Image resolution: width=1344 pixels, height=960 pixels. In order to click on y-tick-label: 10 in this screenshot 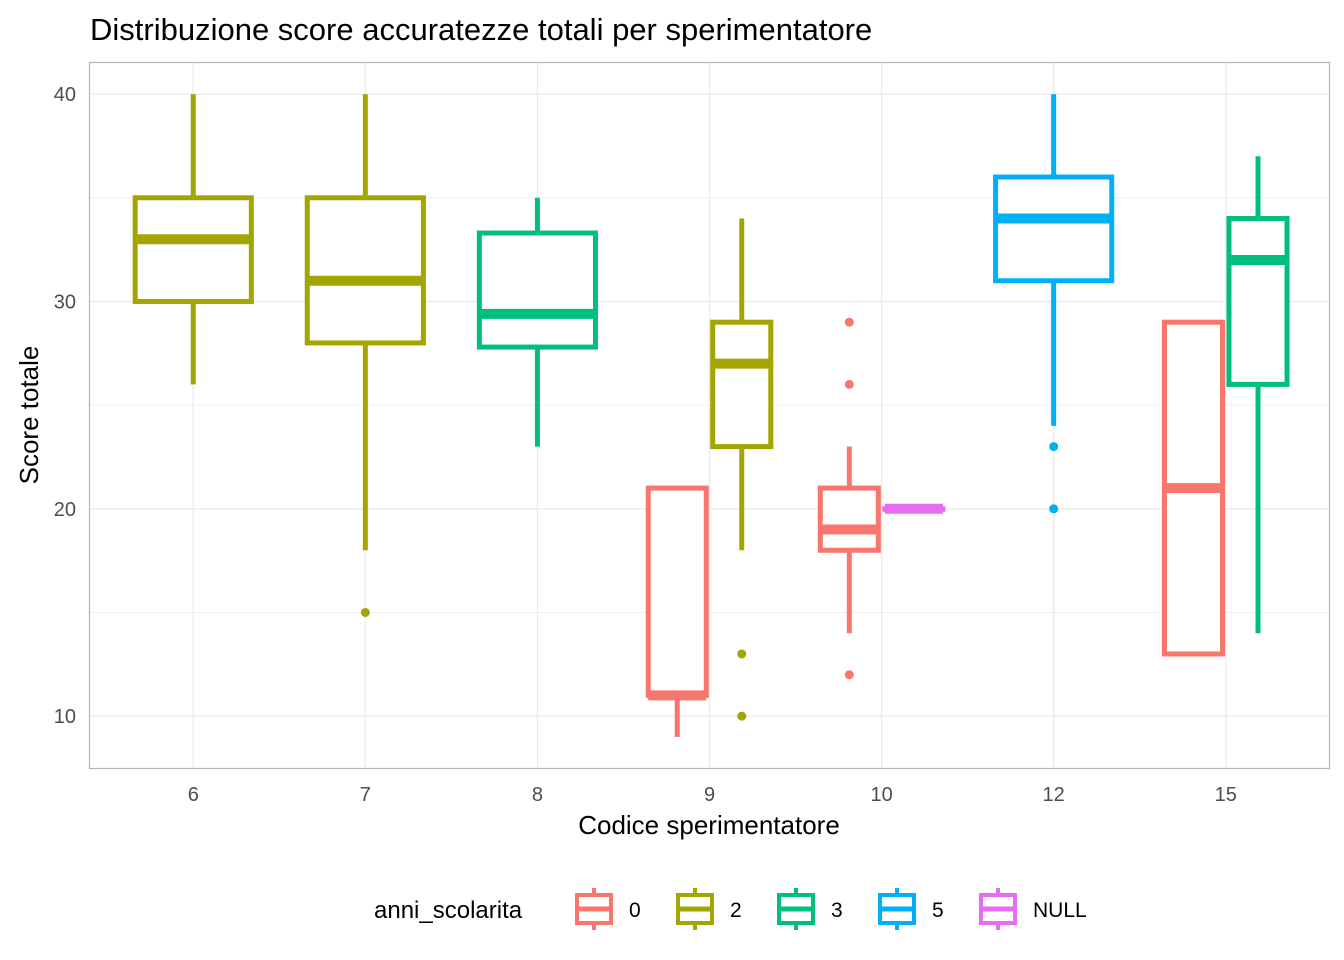, I will do `click(65, 717)`.